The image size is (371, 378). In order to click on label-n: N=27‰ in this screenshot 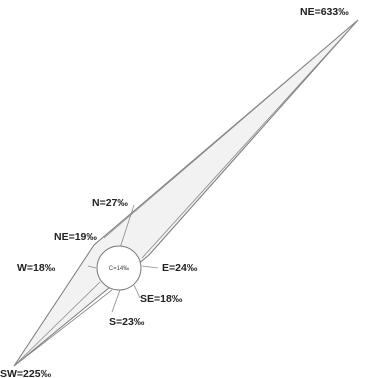, I will do `click(110, 203)`.